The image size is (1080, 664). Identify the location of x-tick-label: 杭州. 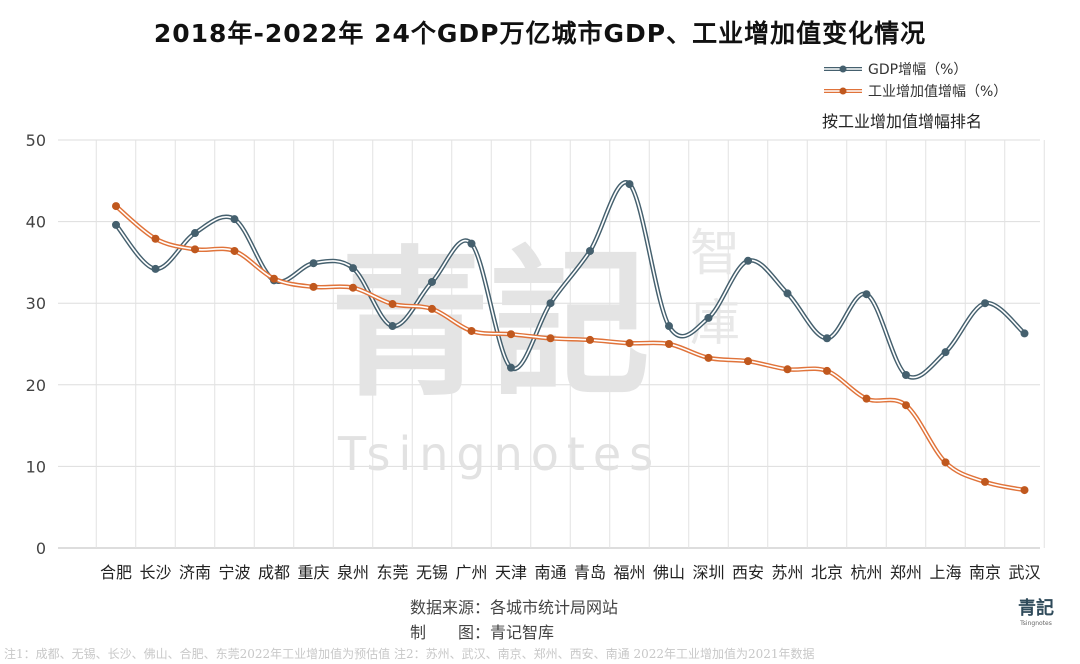
(866, 572).